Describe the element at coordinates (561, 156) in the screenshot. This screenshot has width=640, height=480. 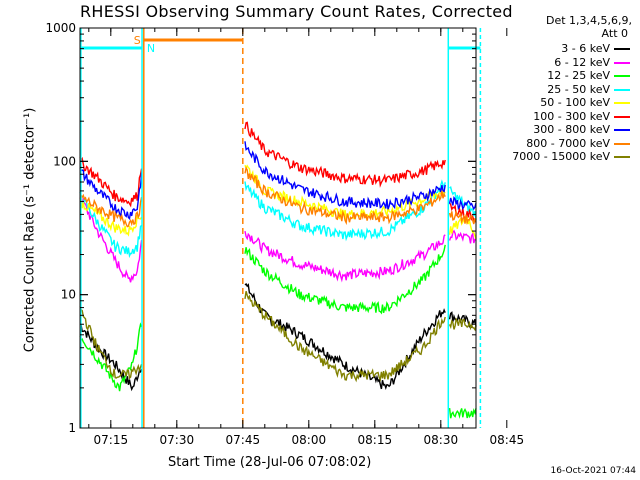
I see `legend-label-8: 7000 - 15000 keV` at that location.